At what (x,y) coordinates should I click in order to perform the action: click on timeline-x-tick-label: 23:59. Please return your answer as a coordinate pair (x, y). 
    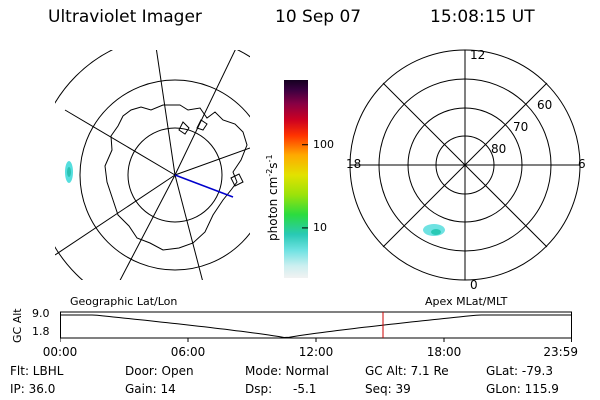
    Looking at the image, I should click on (560, 352).